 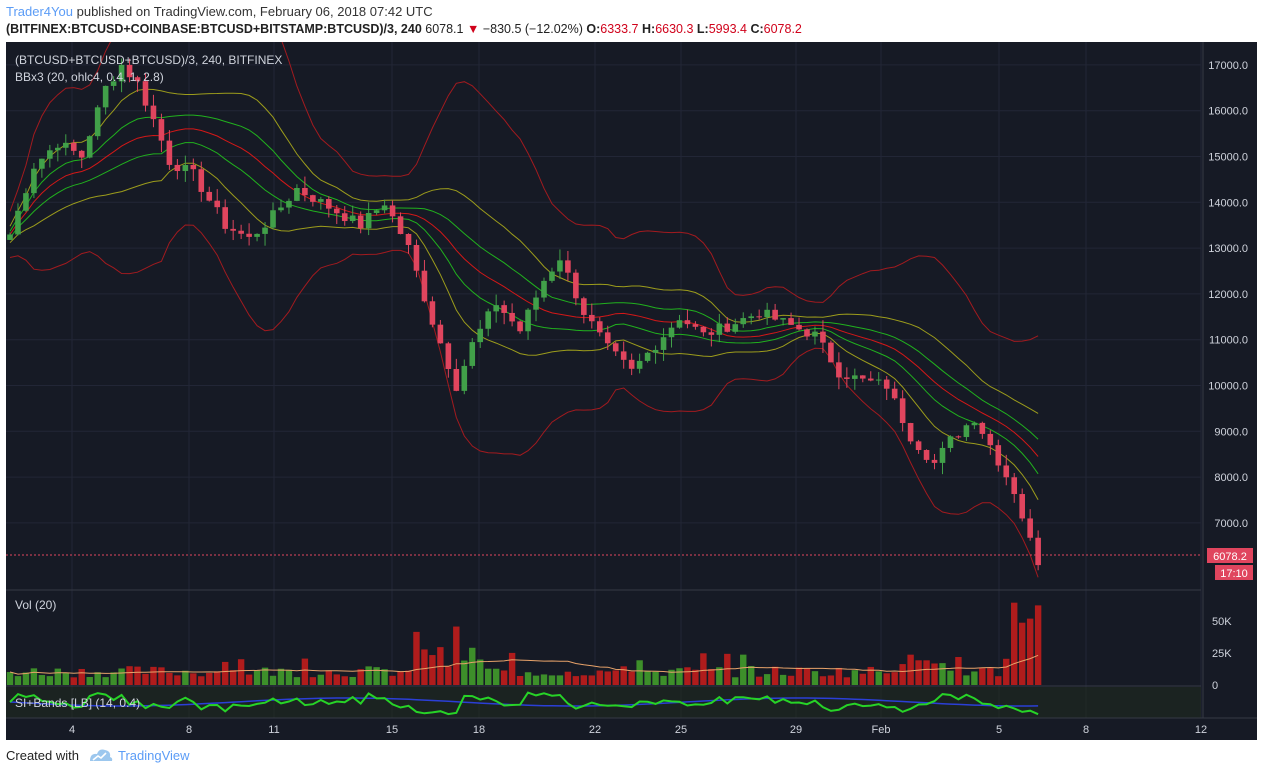 What do you see at coordinates (1086, 730) in the screenshot?
I see `time-tick-label: 8` at bounding box center [1086, 730].